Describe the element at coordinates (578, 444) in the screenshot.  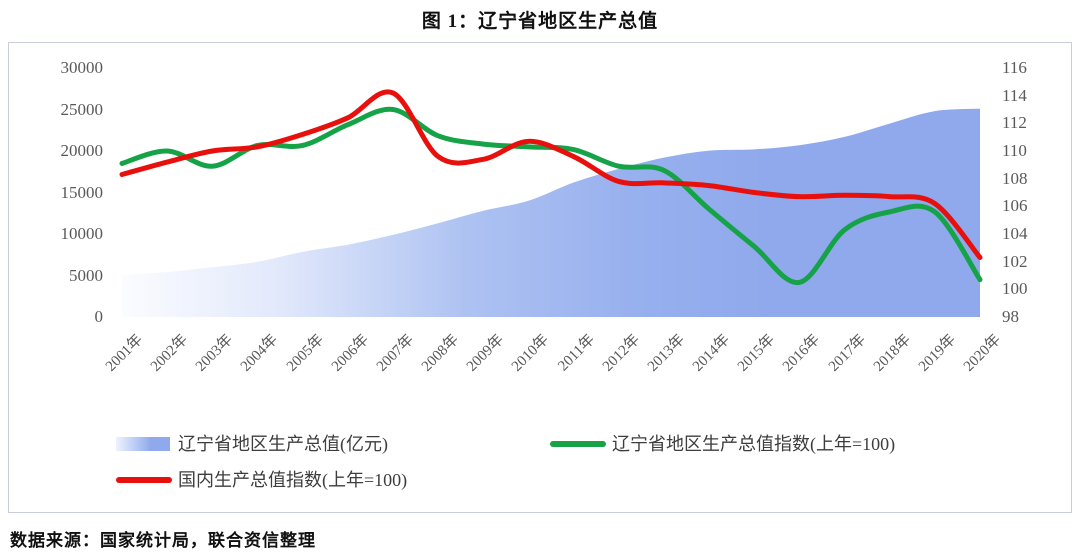
I see `legend-swatch-green-line` at that location.